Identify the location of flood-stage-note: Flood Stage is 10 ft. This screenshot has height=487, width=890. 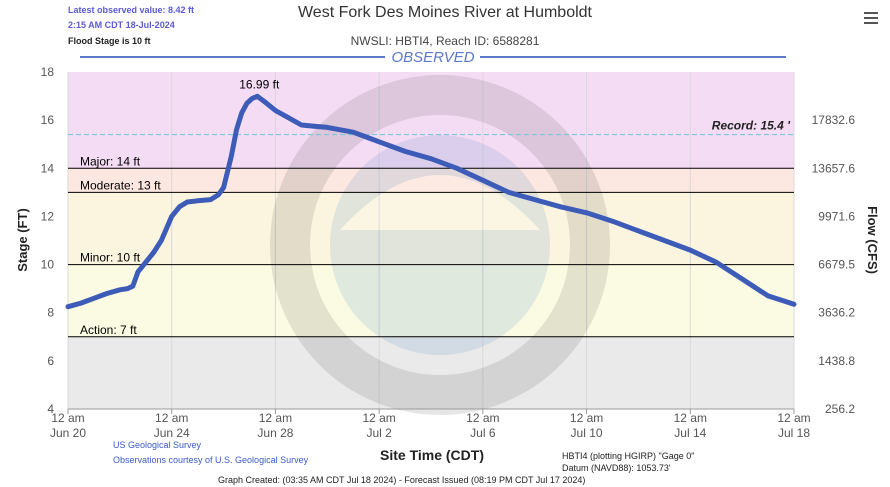
(109, 41).